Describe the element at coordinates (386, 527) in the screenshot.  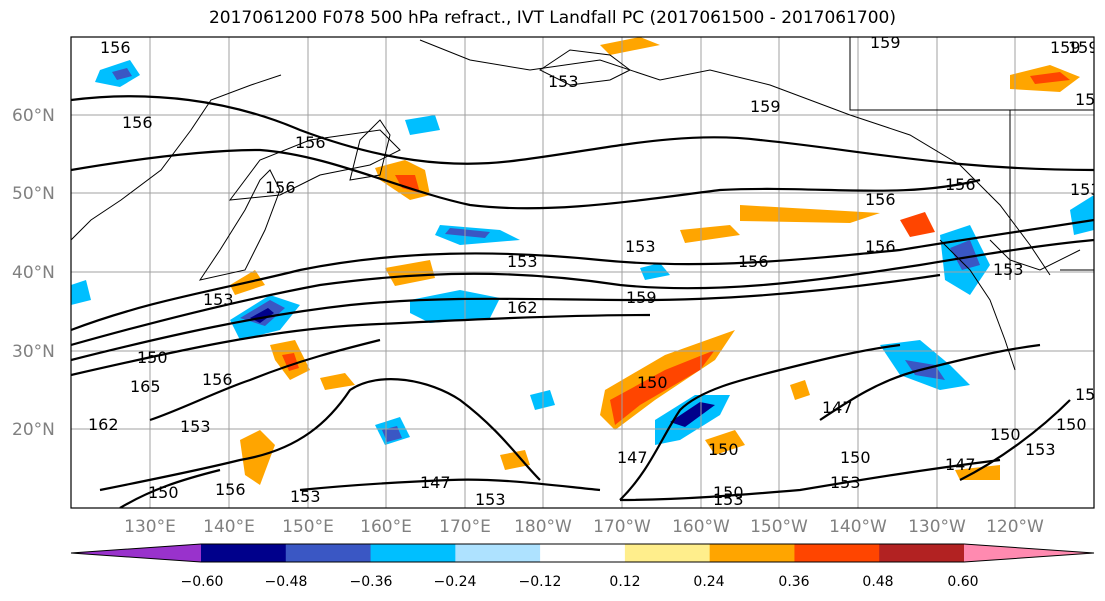
I see `lon-label: 160°E` at that location.